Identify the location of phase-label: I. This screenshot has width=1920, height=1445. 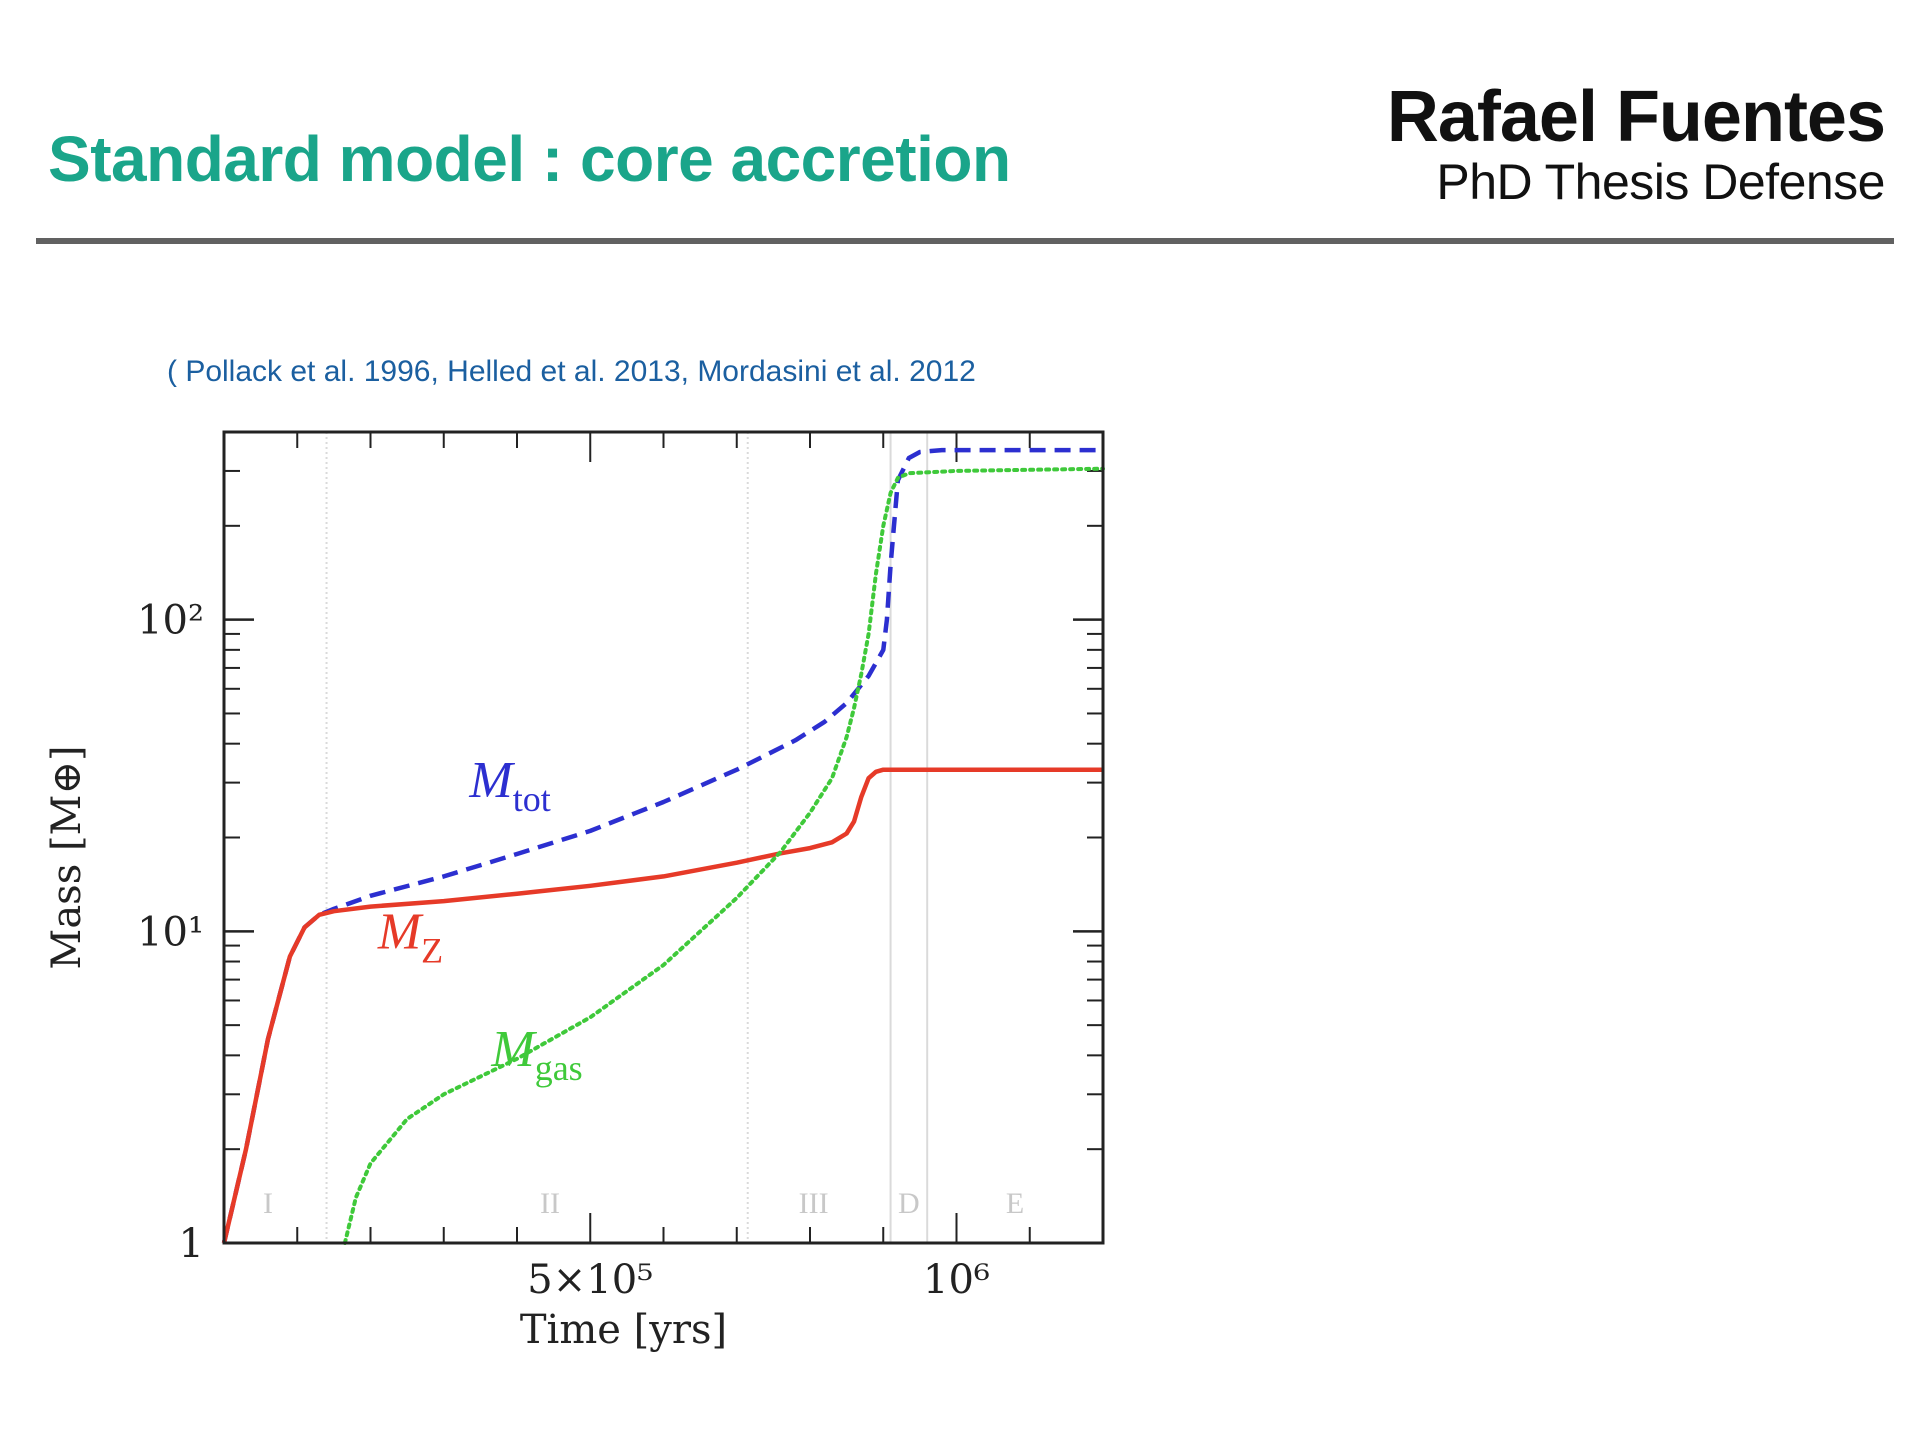
(268, 1203).